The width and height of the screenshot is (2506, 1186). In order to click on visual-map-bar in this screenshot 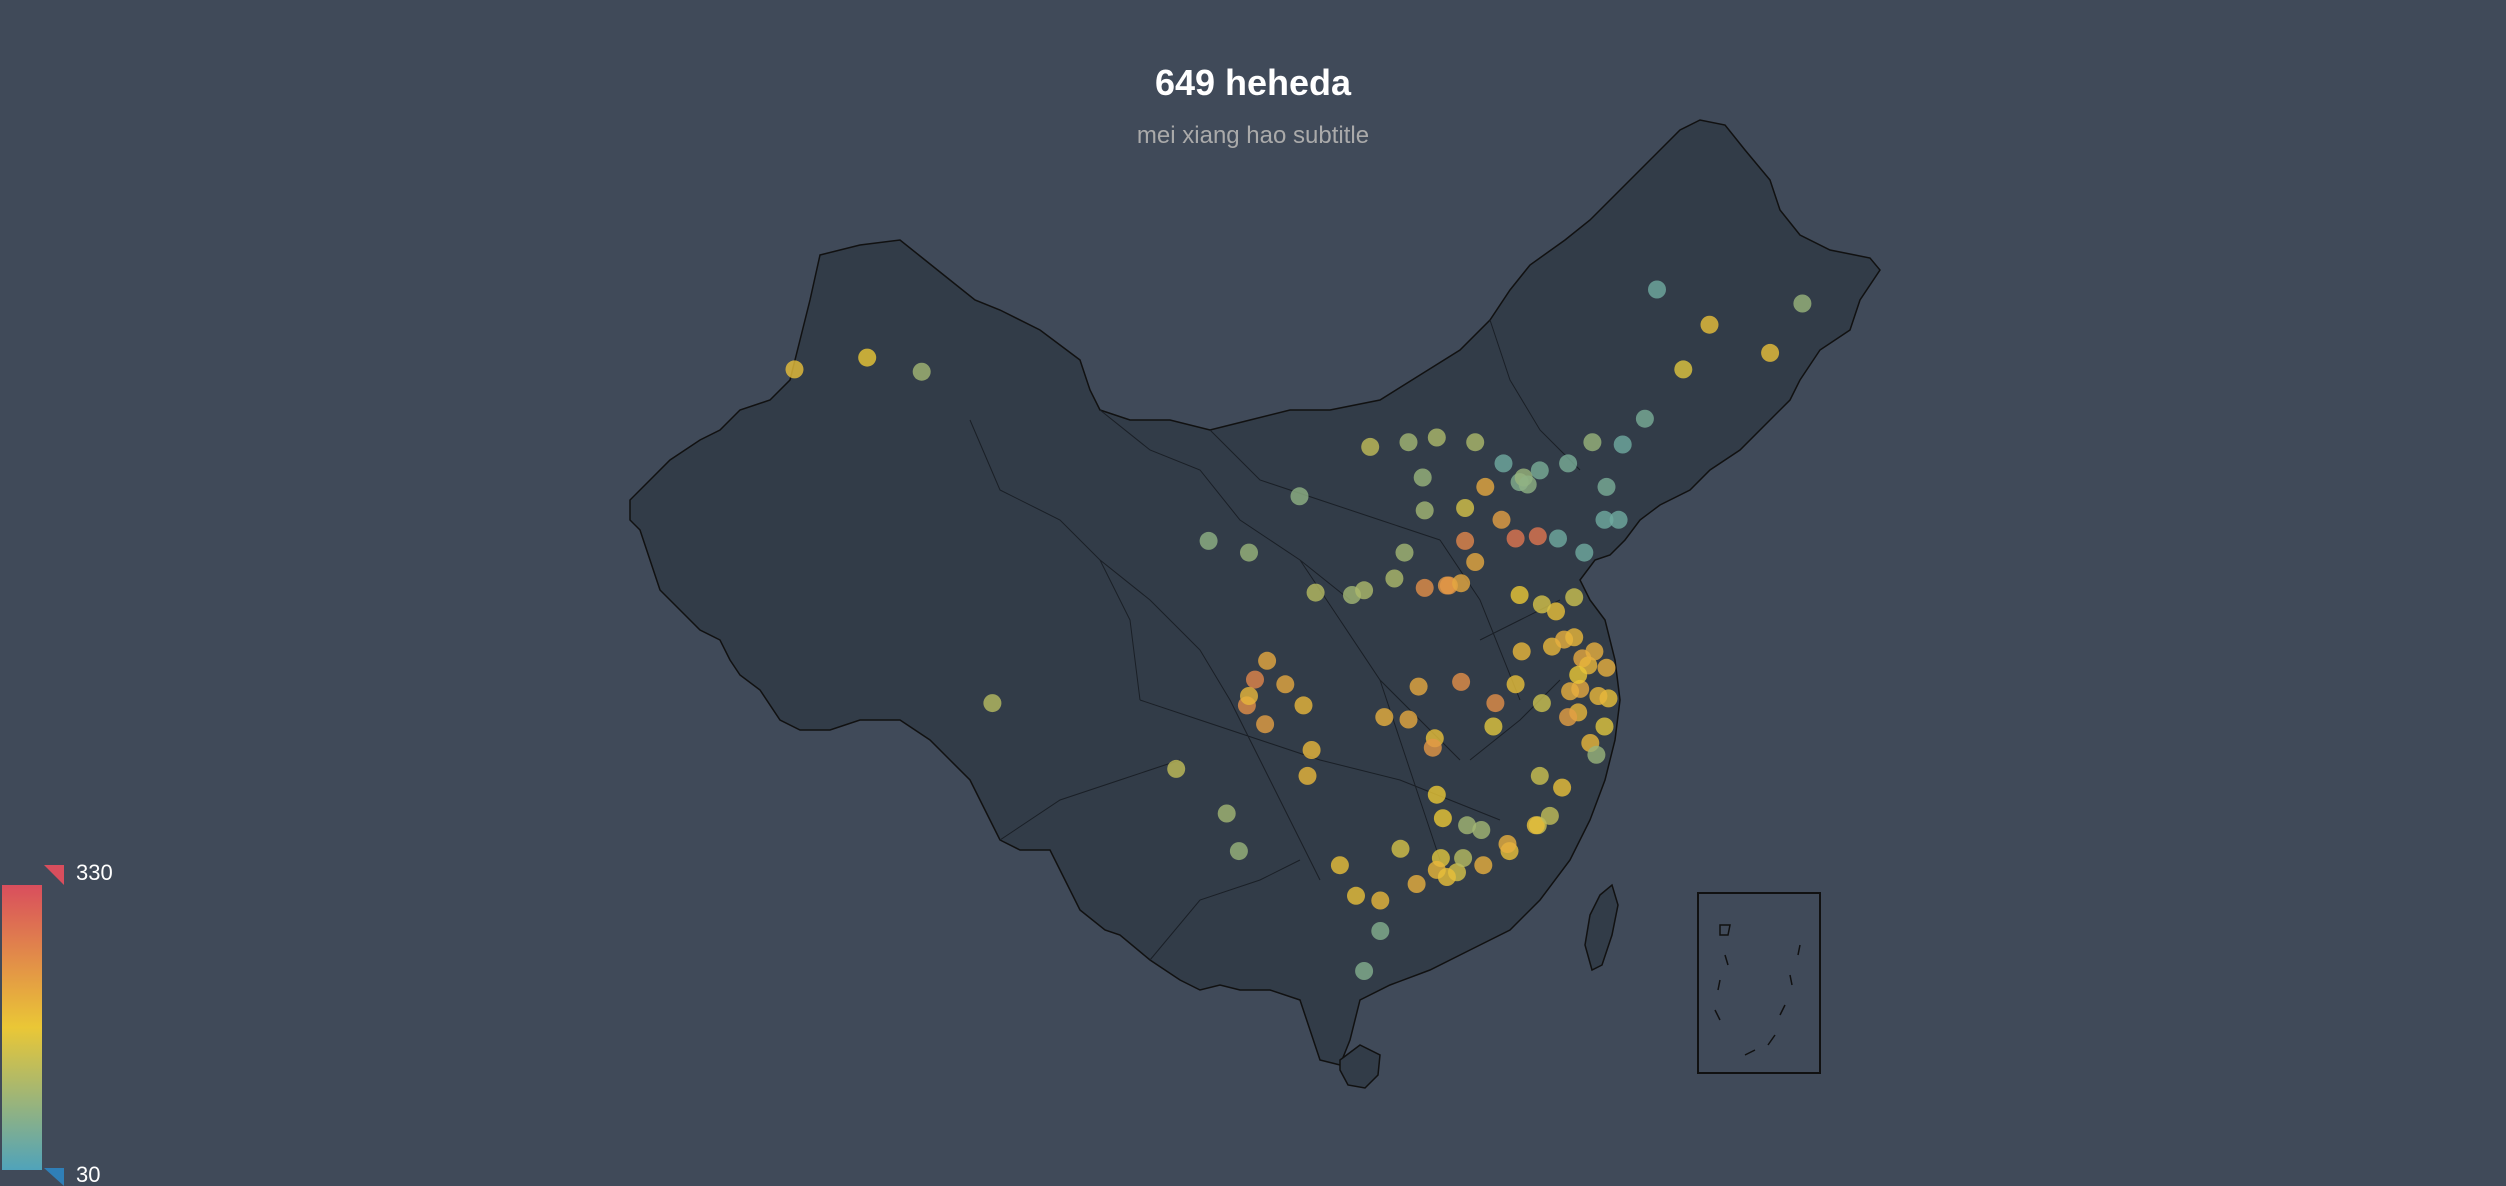, I will do `click(22, 1027)`.